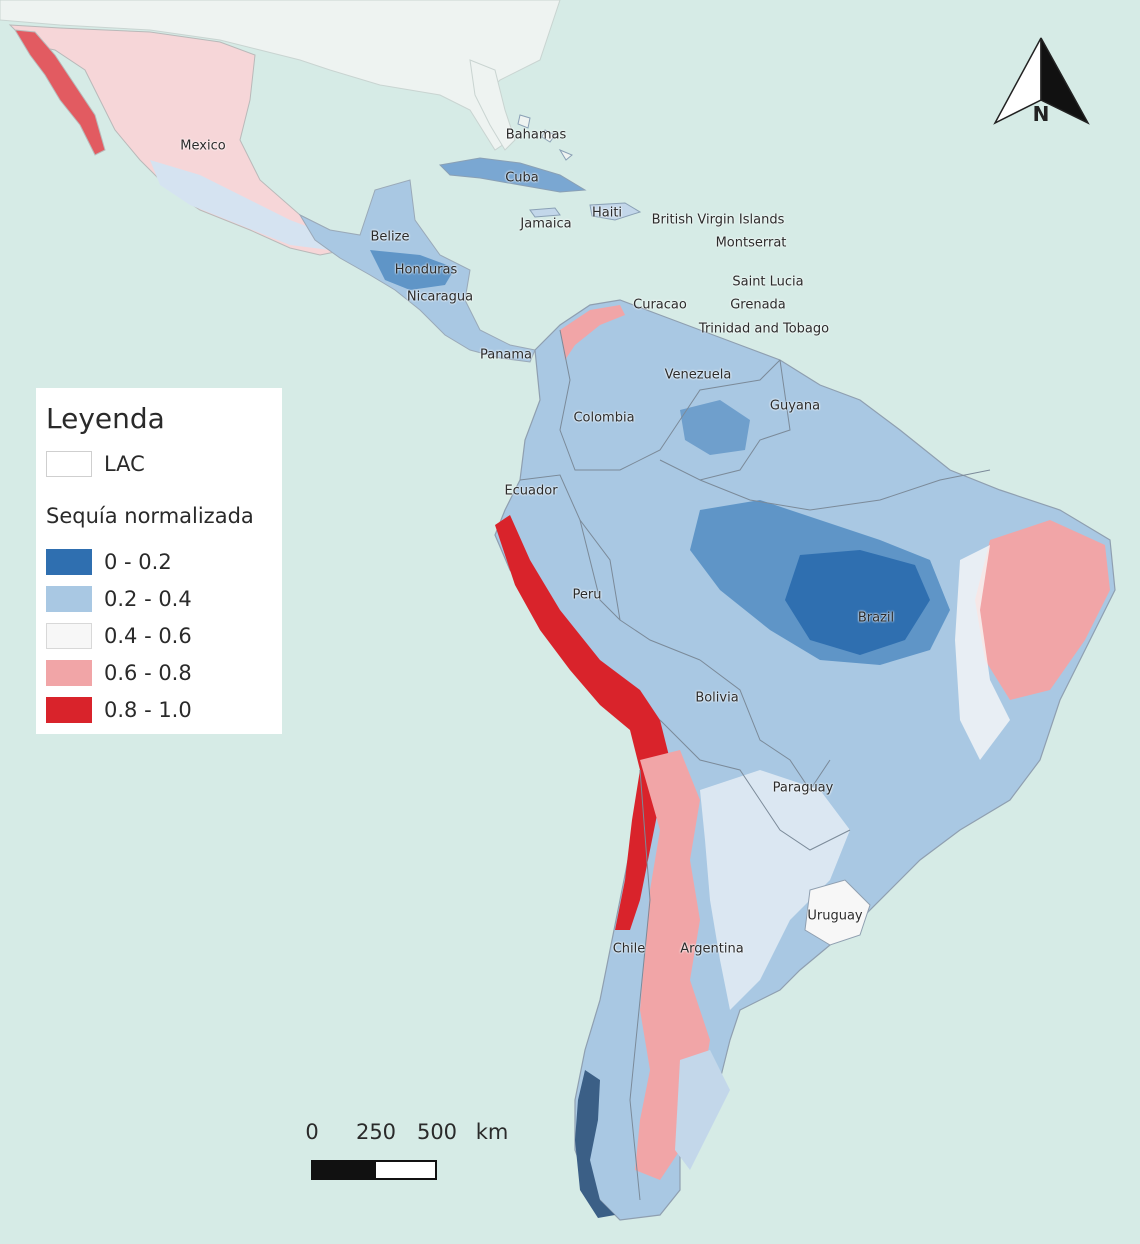 Image resolution: width=1140 pixels, height=1244 pixels. What do you see at coordinates (718, 220) in the screenshot?
I see `label-bvi: British Virgin Islands` at bounding box center [718, 220].